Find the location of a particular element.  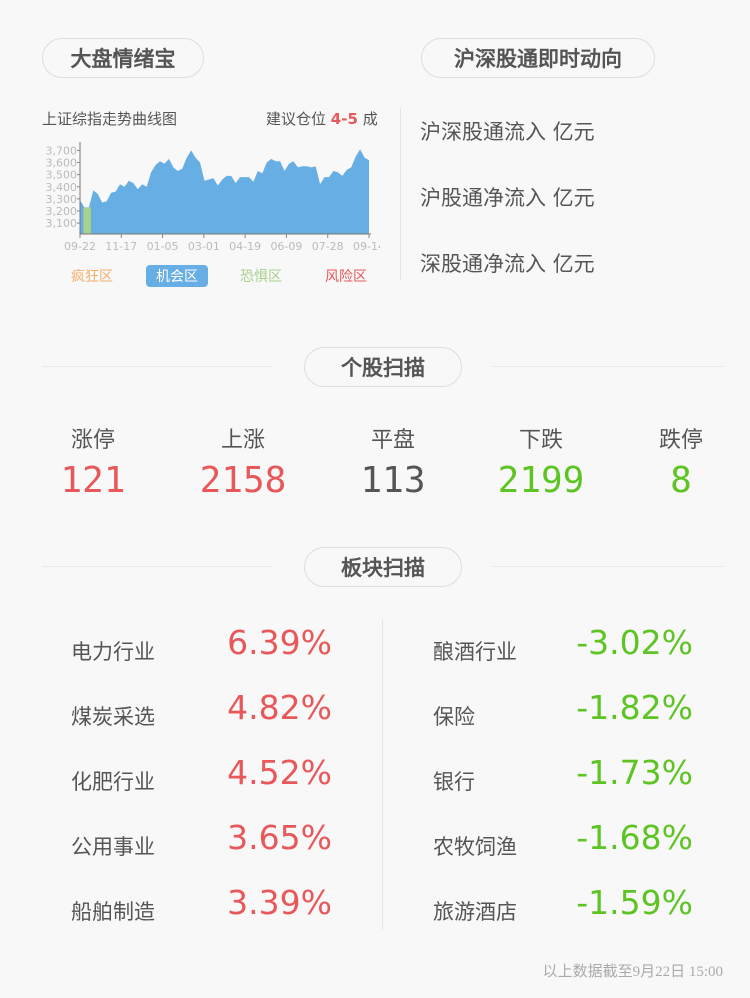

sector-change: -1.82% is located at coordinates (634, 707).